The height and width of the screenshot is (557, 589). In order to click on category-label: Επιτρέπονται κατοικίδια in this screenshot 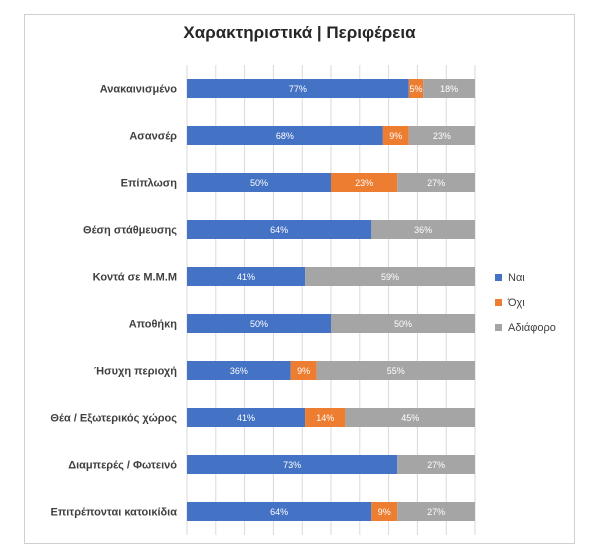, I will do `click(113, 513)`.